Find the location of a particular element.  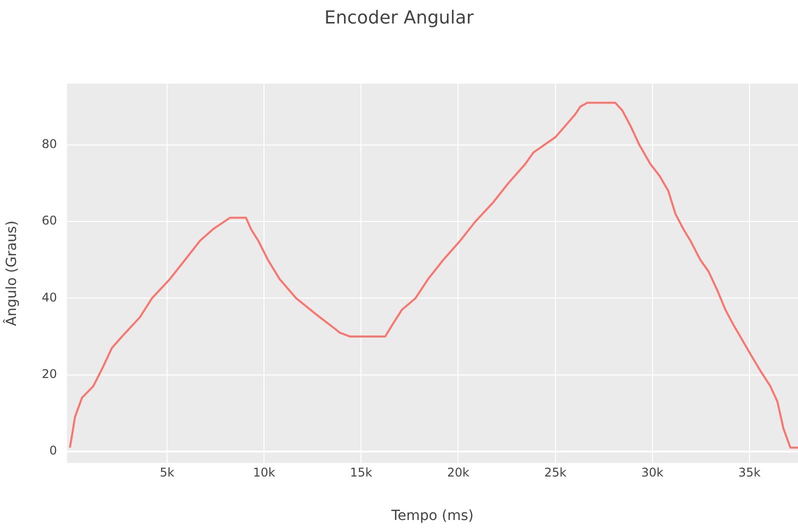

x-tick-label: 10k is located at coordinates (264, 472).